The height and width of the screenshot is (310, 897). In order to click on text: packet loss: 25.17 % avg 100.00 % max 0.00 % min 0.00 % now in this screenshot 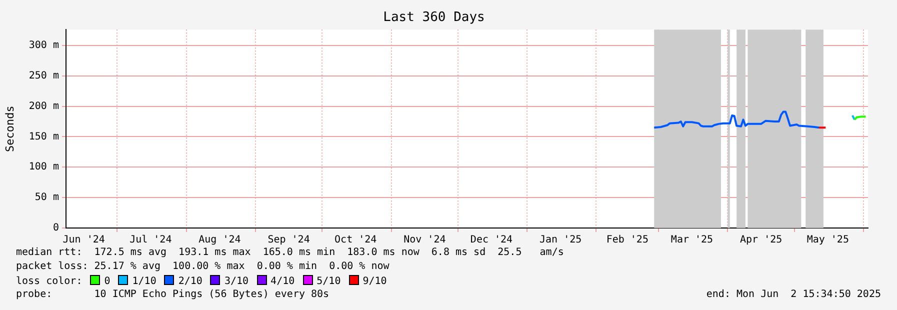, I will do `click(203, 267)`.